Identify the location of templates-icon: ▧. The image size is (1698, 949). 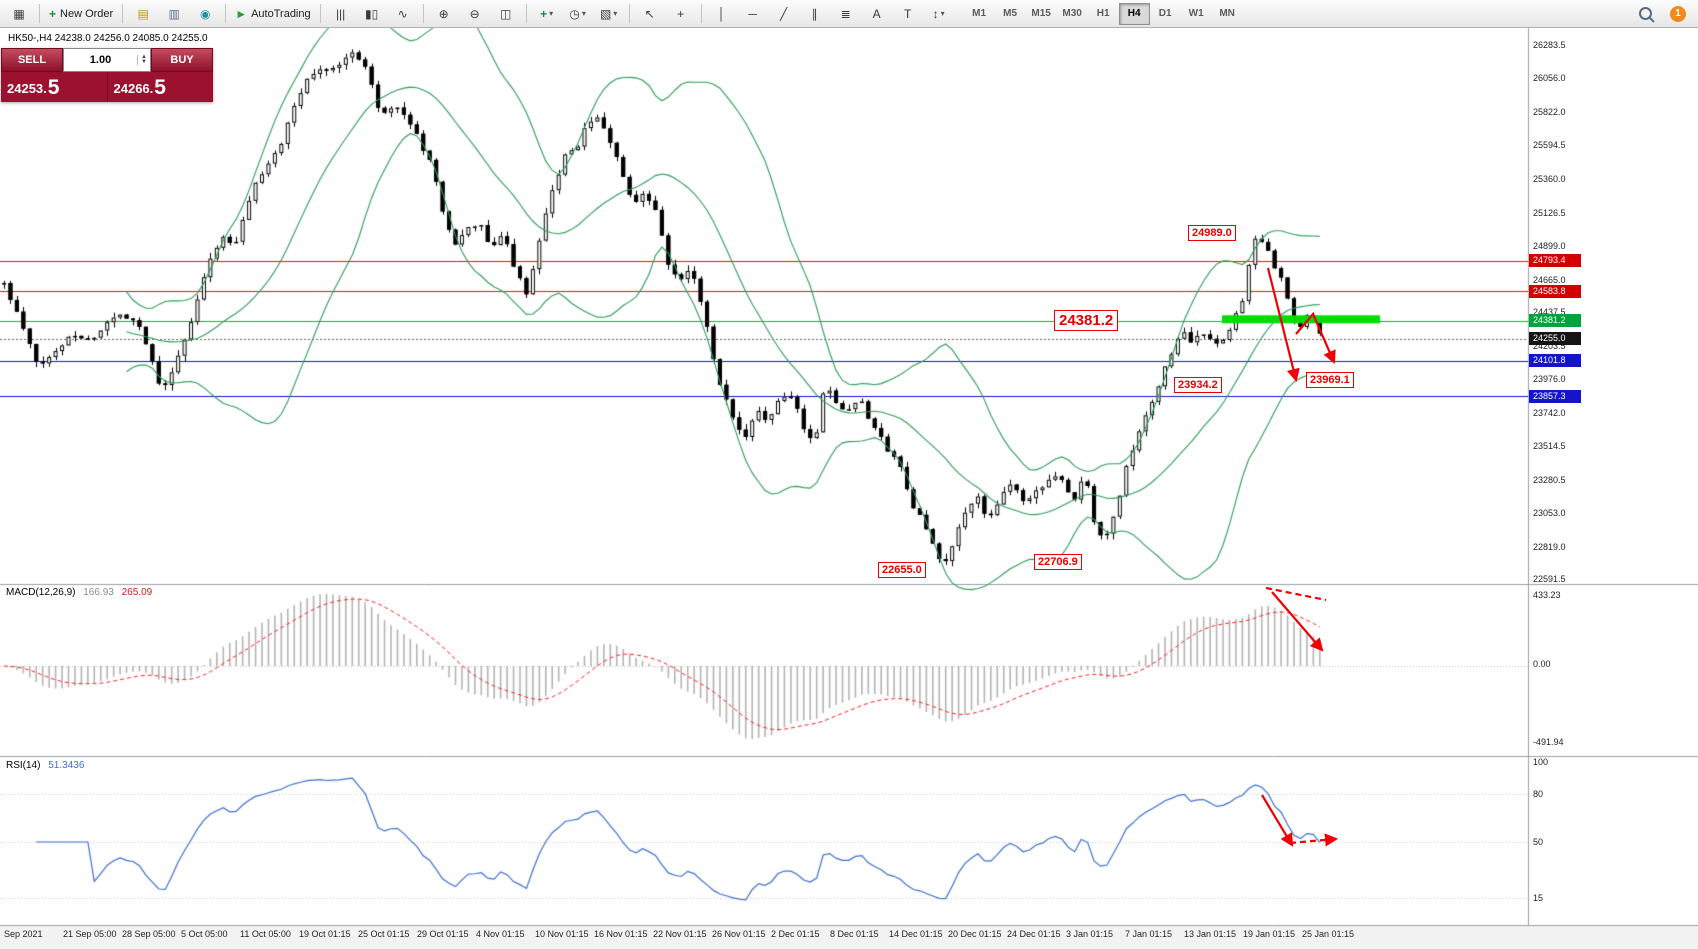
(605, 13).